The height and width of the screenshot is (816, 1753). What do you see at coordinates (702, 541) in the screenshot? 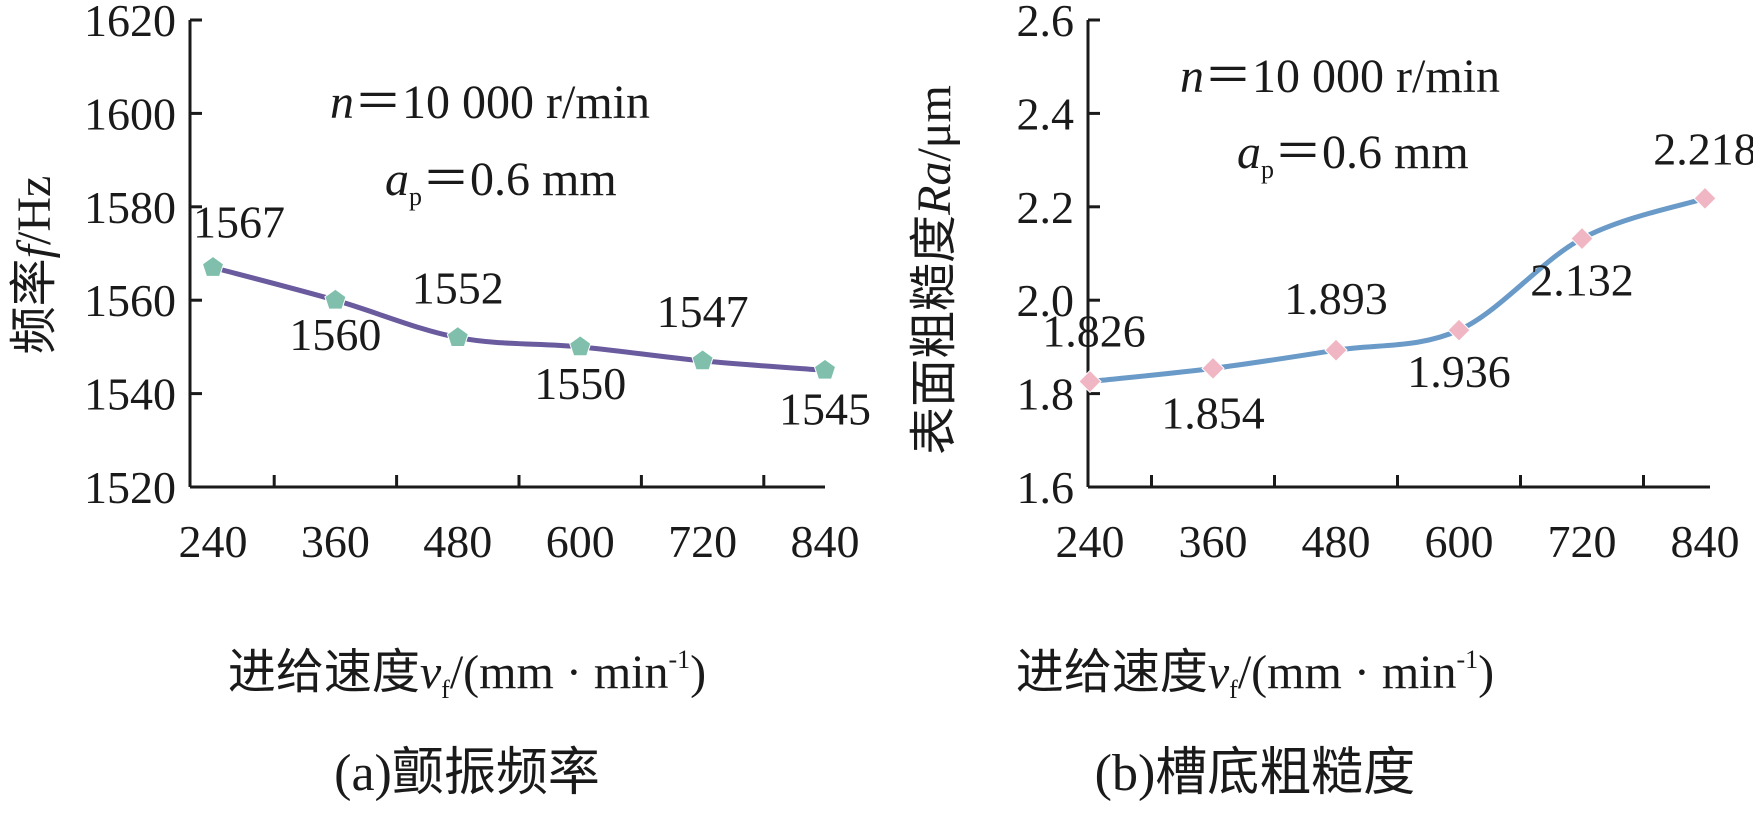
I see `panel-a-x-tick-label: 720` at bounding box center [702, 541].